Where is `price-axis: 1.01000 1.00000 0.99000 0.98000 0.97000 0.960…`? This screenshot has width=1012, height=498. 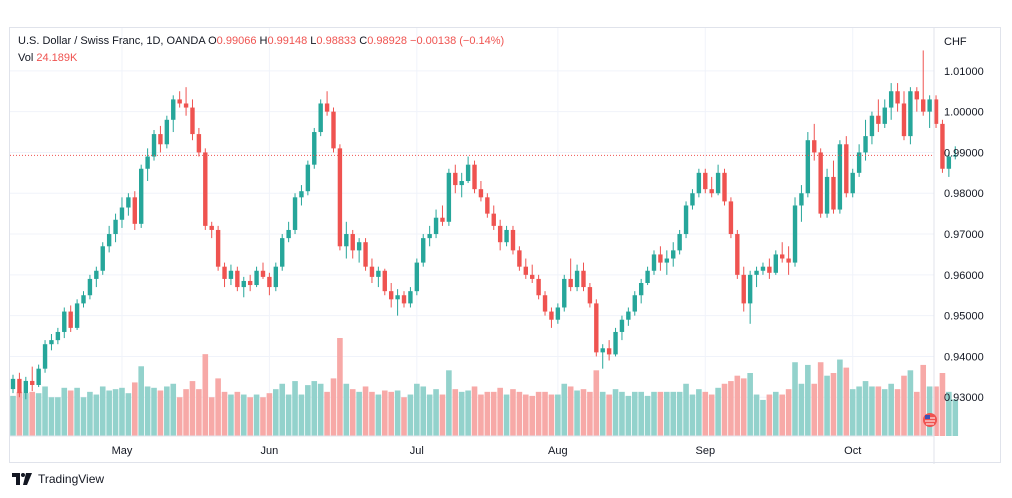 price-axis: 1.01000 1.00000 0.99000 0.98000 0.97000 0.960… is located at coordinates (964, 235).